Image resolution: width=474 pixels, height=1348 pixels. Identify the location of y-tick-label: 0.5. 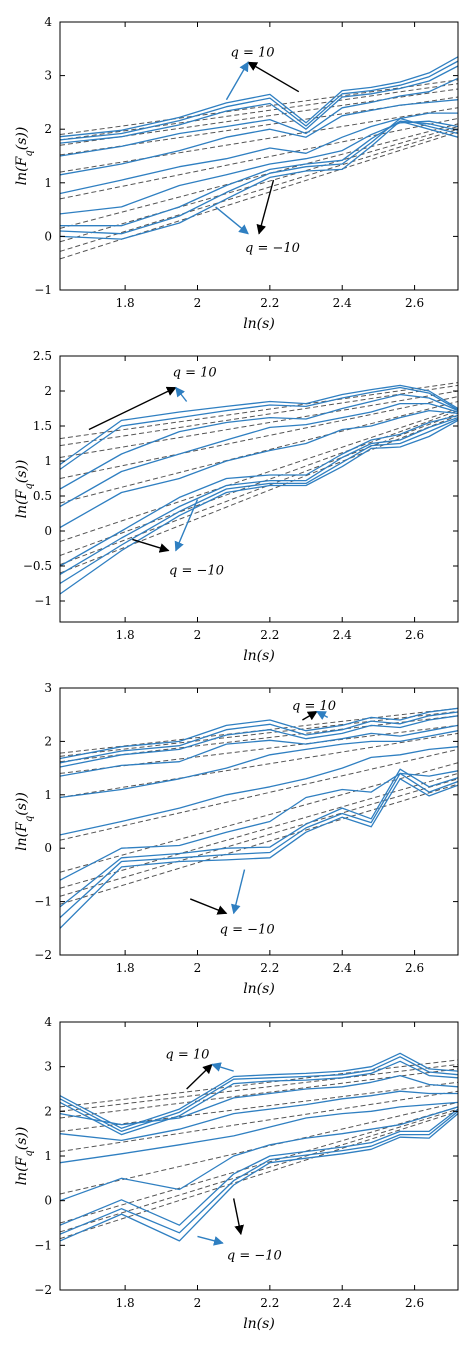
(42, 496).